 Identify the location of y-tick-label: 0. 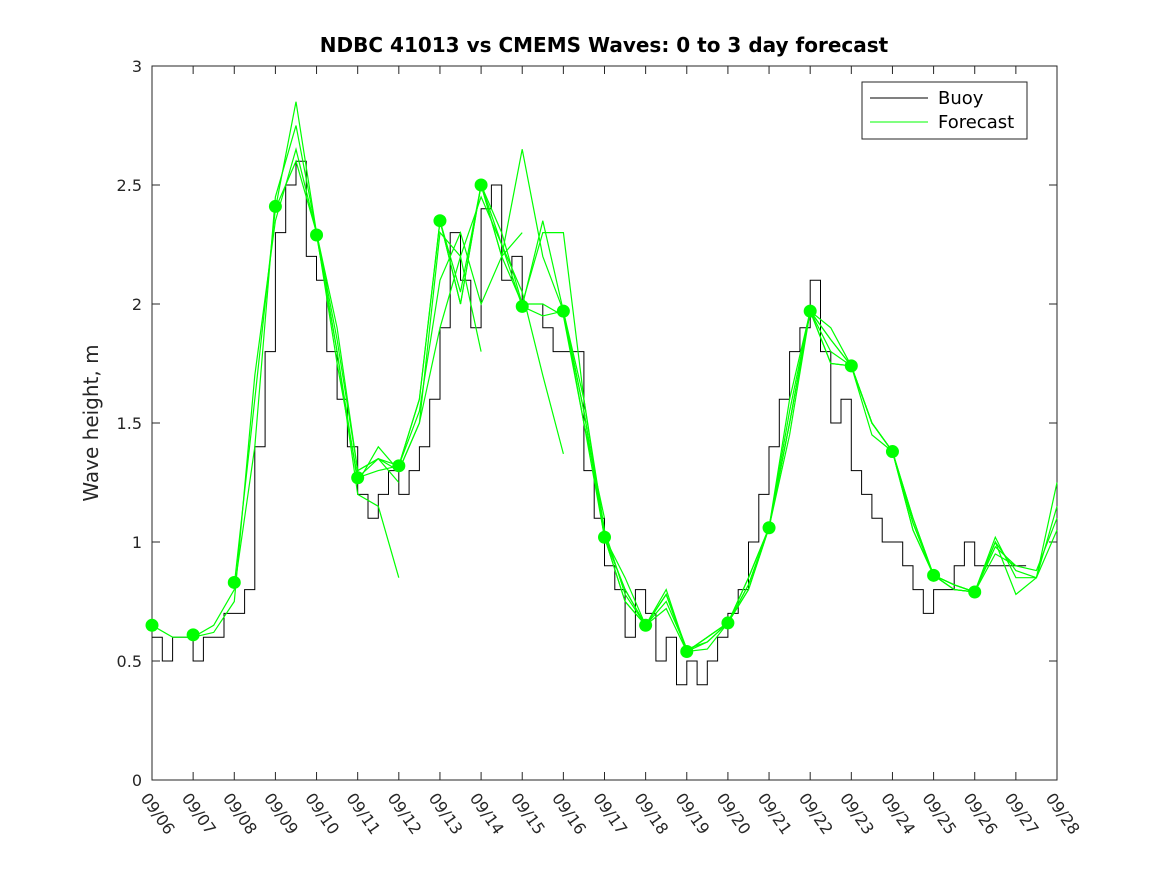
(137, 780).